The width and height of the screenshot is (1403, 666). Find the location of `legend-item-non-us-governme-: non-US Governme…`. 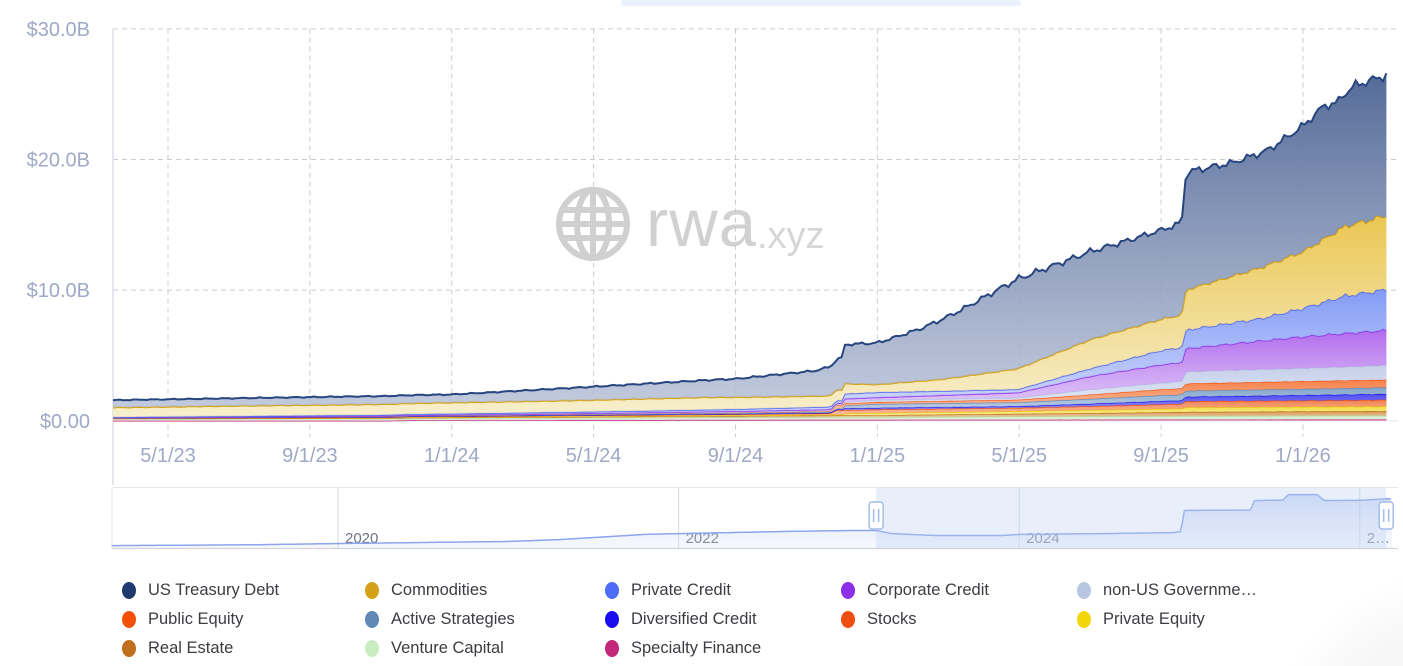

legend-item-non-us-governme-: non-US Governme… is located at coordinates (1234, 590).